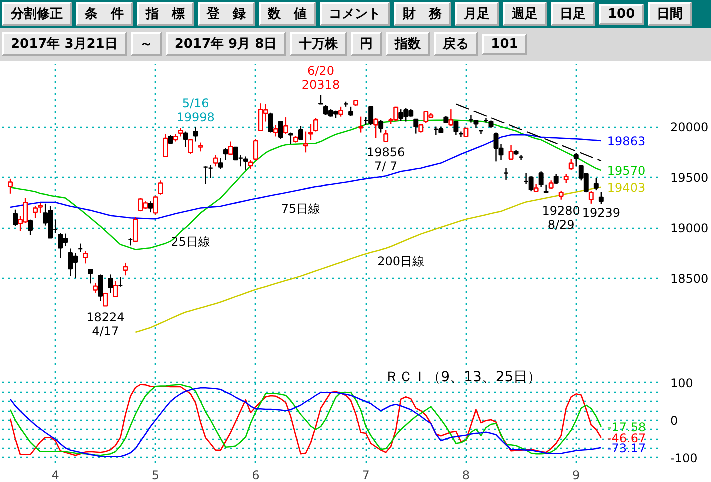 The image size is (711, 482). I want to click on text: 分割修正, so click(37, 14).